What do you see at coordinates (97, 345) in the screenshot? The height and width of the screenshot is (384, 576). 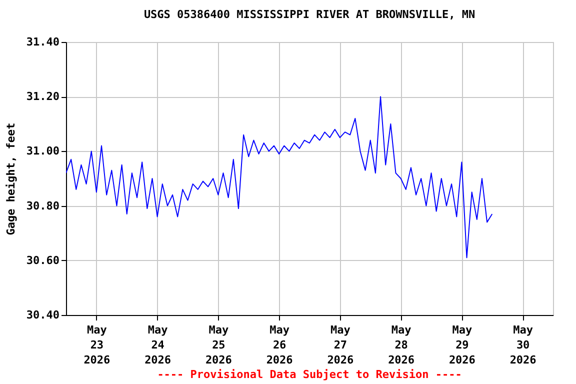 I see `x-tick-label: May 23 2026` at bounding box center [97, 345].